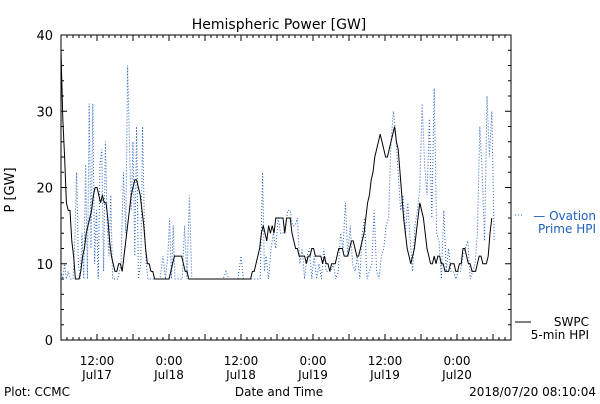 This screenshot has width=600, height=404. Describe the element at coordinates (44, 189) in the screenshot. I see `y-tick-label: 20` at that location.